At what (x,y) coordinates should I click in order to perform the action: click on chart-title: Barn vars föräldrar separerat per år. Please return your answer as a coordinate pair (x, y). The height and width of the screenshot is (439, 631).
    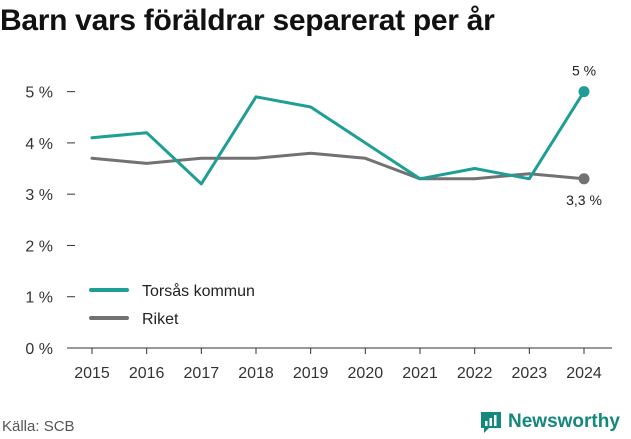
    Looking at the image, I should click on (247, 20).